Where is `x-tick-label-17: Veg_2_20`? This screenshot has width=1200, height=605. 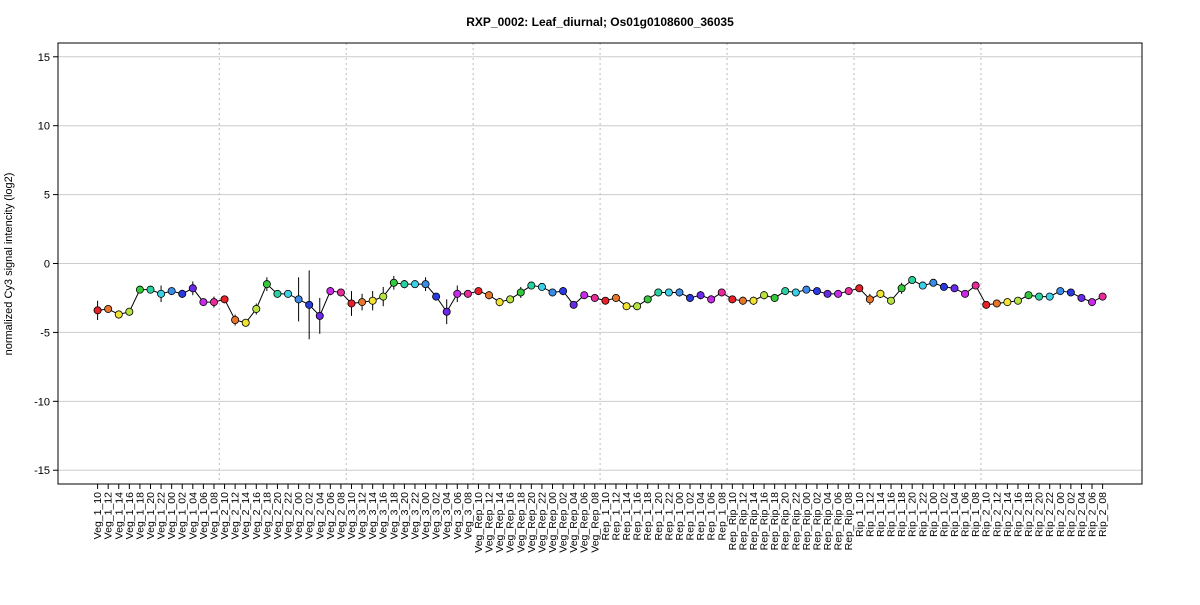 x-tick-label-17: Veg_2_20 is located at coordinates (278, 515).